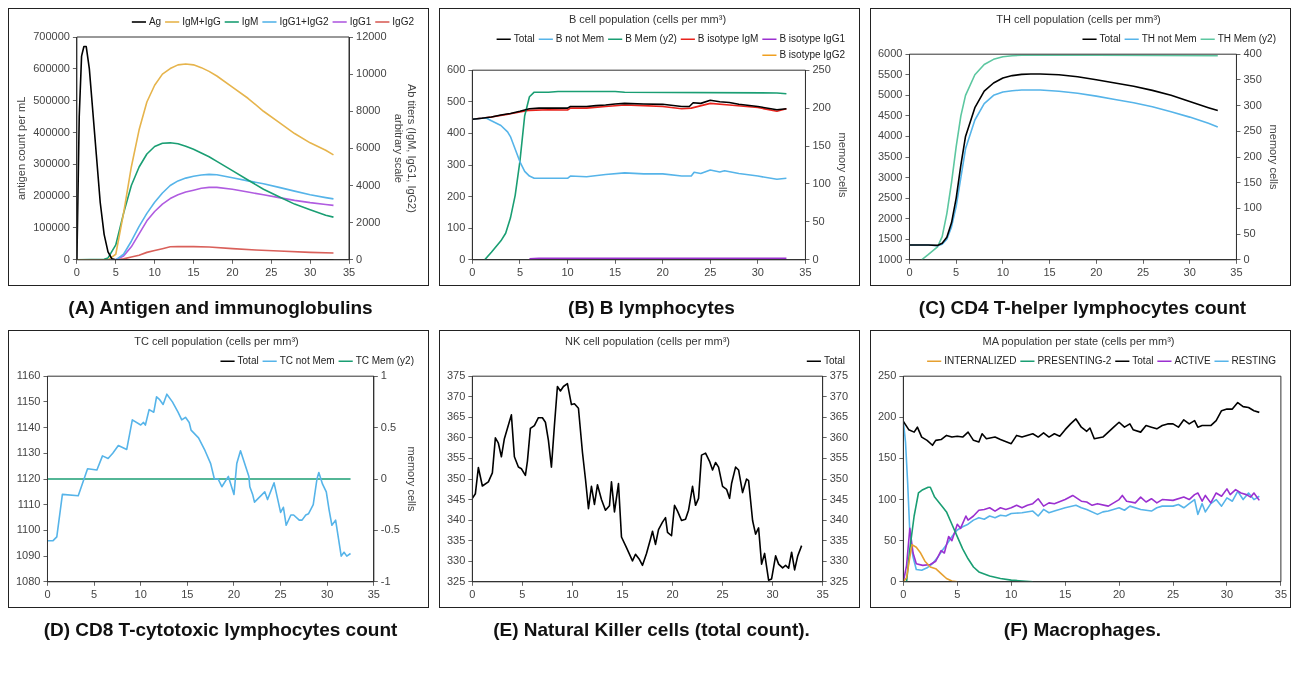 Image resolution: width=1295 pixels, height=691 pixels. Describe the element at coordinates (580, 38) in the screenshot. I see `legend-label: B not Mem` at that location.